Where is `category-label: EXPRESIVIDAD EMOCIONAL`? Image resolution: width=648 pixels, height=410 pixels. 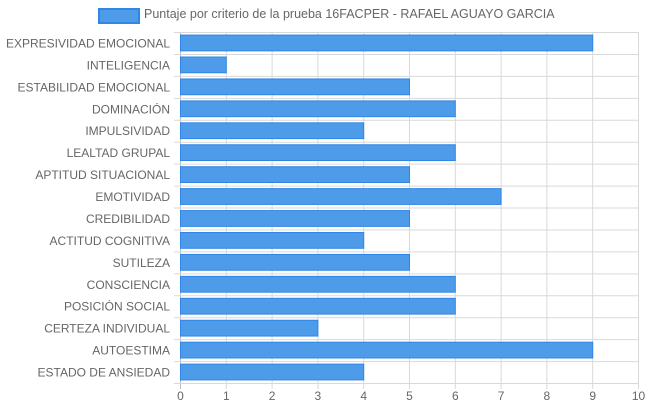
category-label: EXPRESIVIDAD EMOCIONAL is located at coordinates (88, 43).